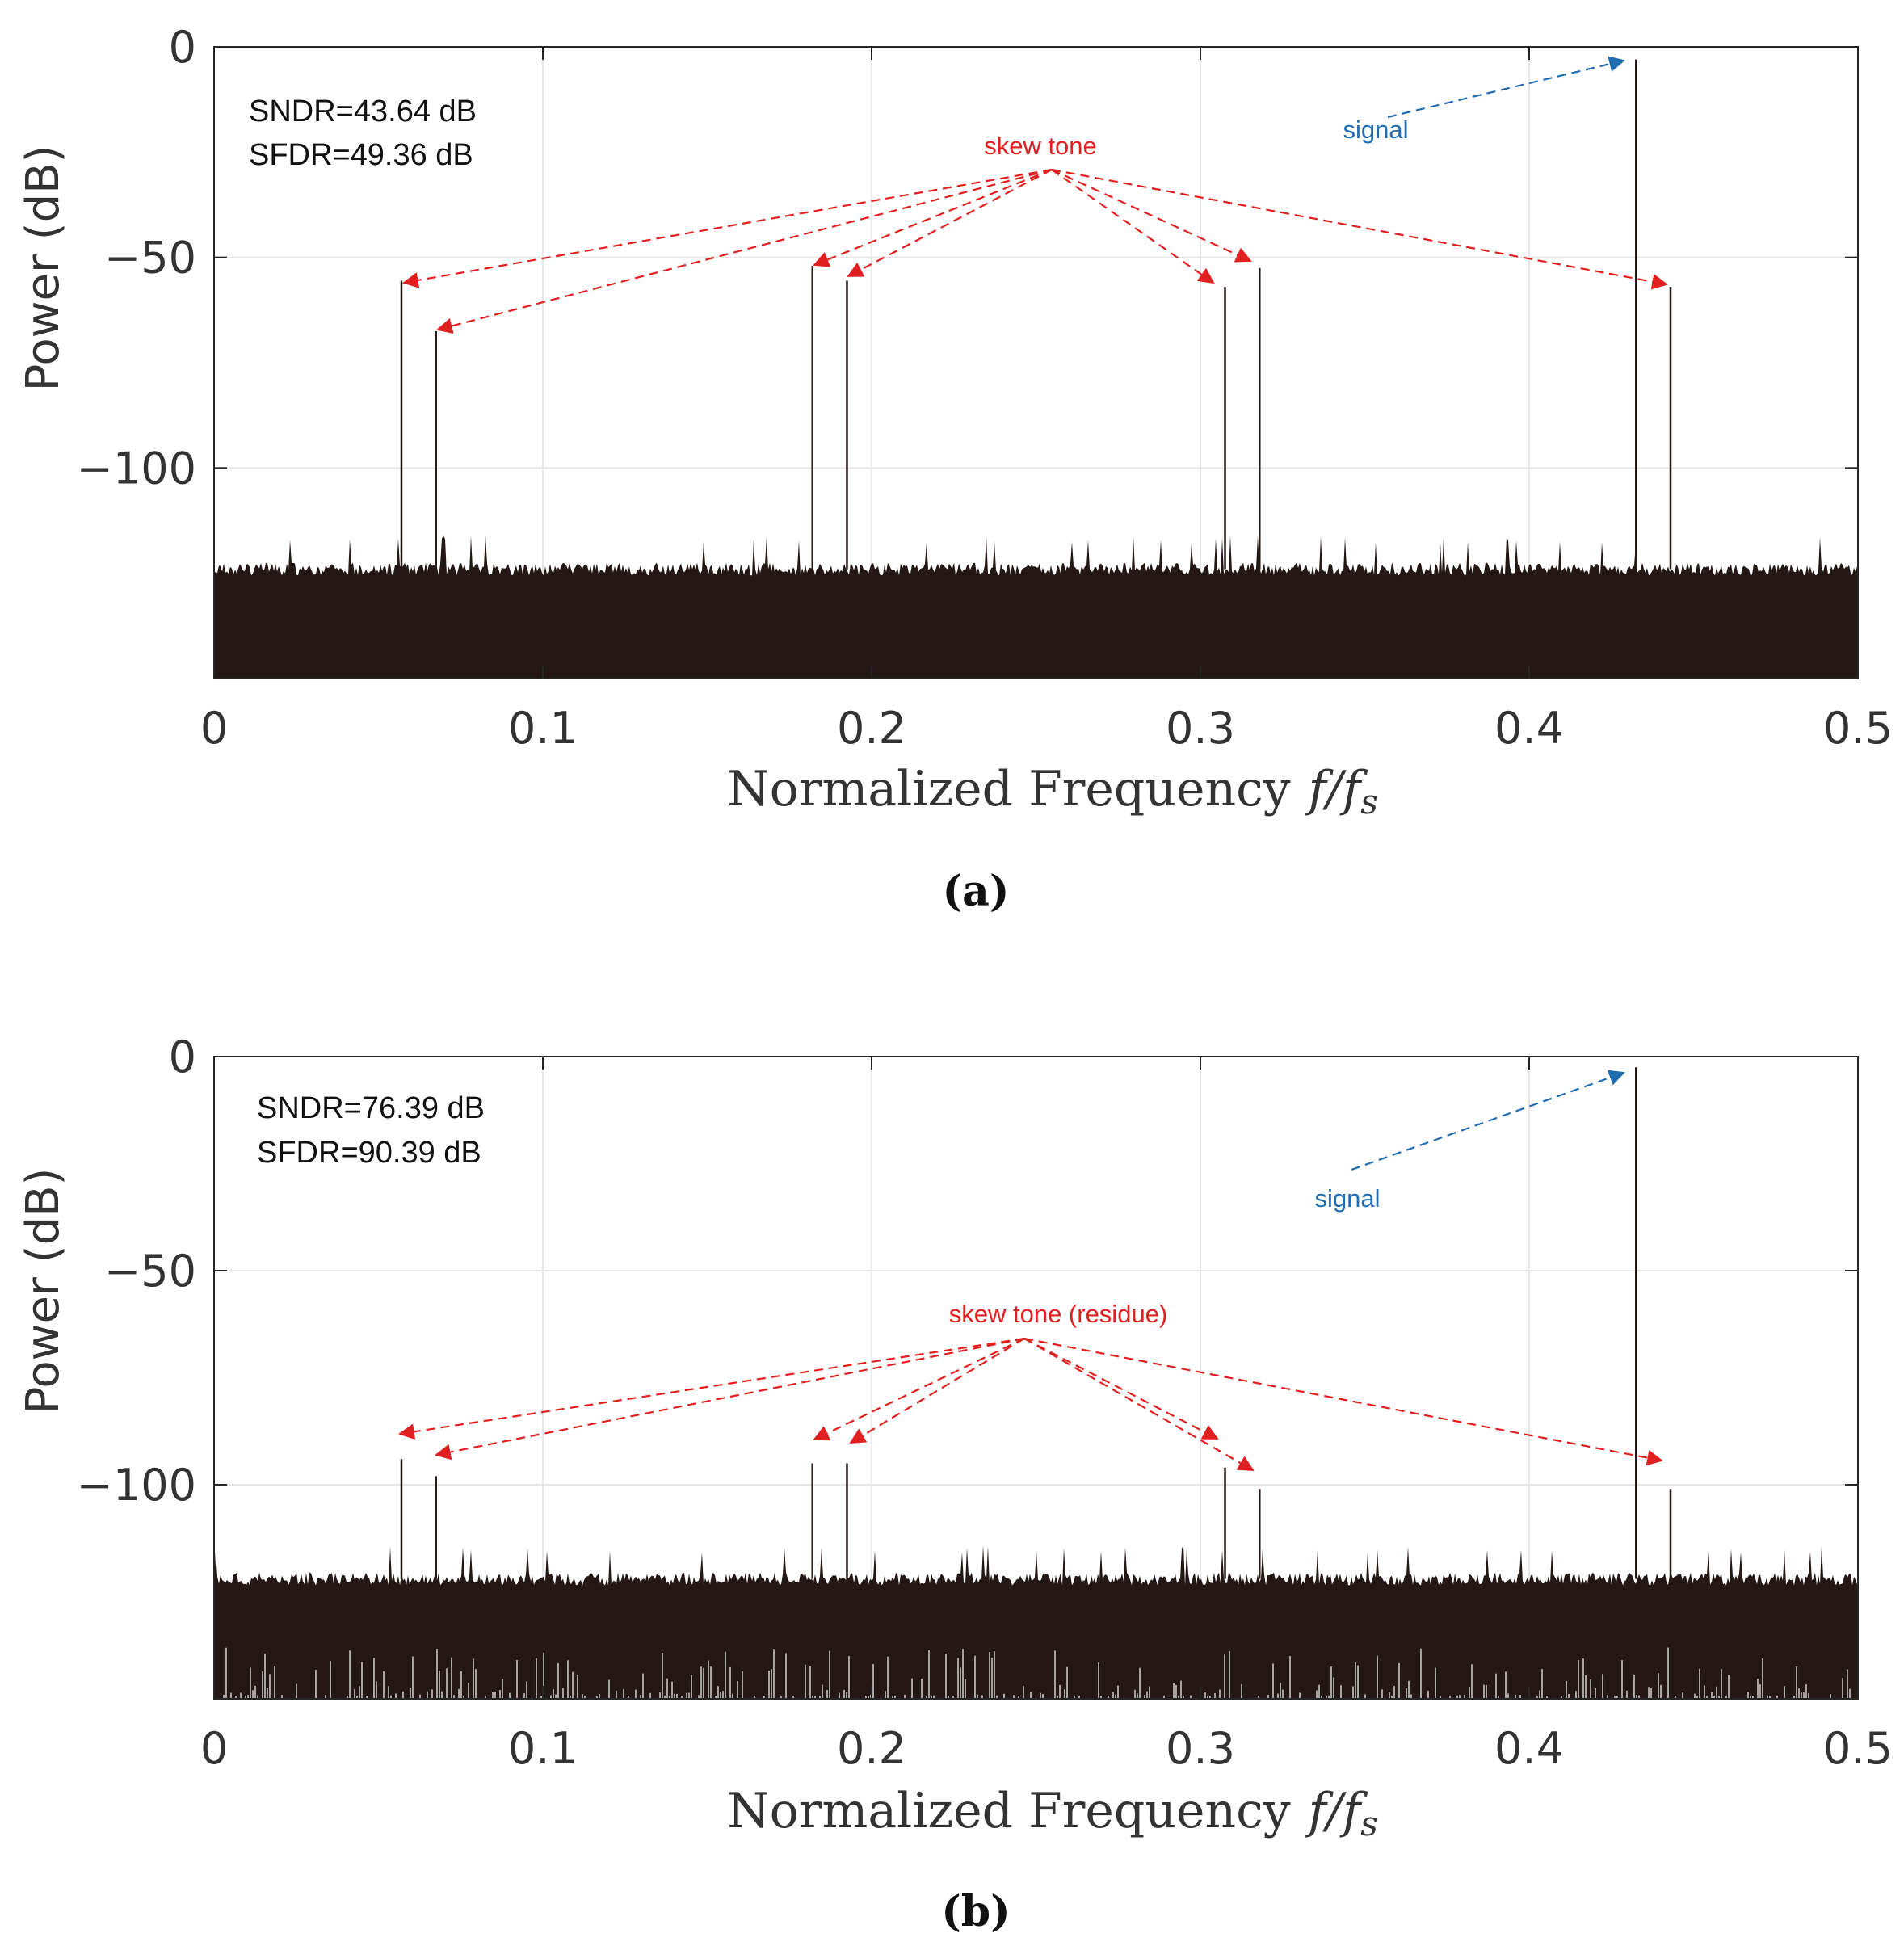  I want to click on sfdr-text-b: SFDR=90.39 dB, so click(369, 1153).